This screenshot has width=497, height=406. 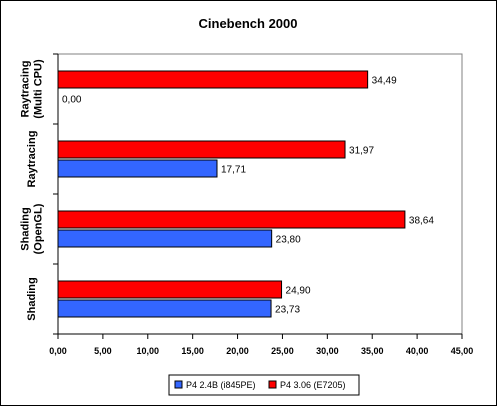 What do you see at coordinates (417, 351) in the screenshot?
I see `x-tick-label: 40,00` at bounding box center [417, 351].